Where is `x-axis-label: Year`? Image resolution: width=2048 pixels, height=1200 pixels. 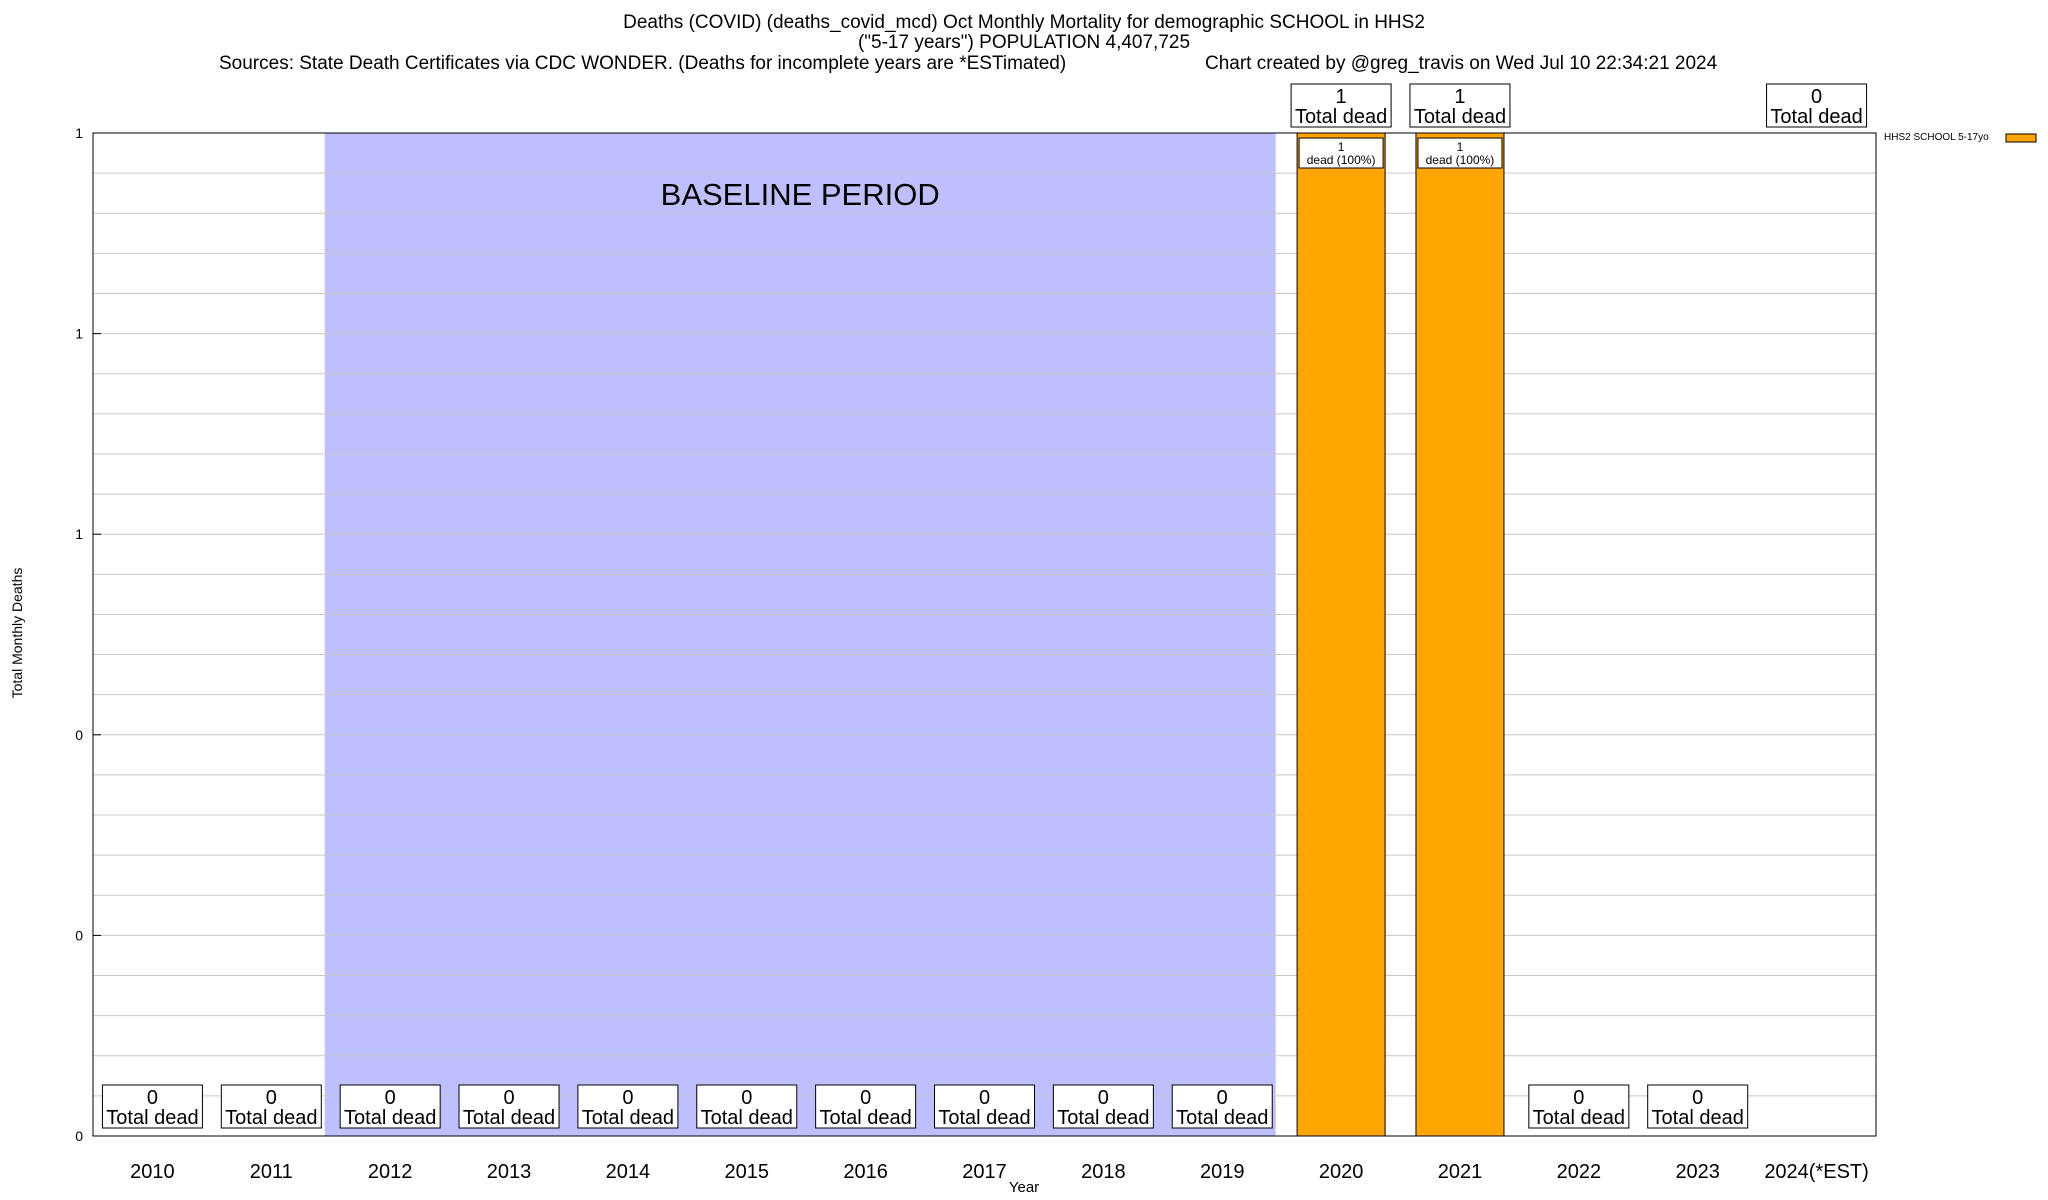
x-axis-label: Year is located at coordinates (1024, 1187).